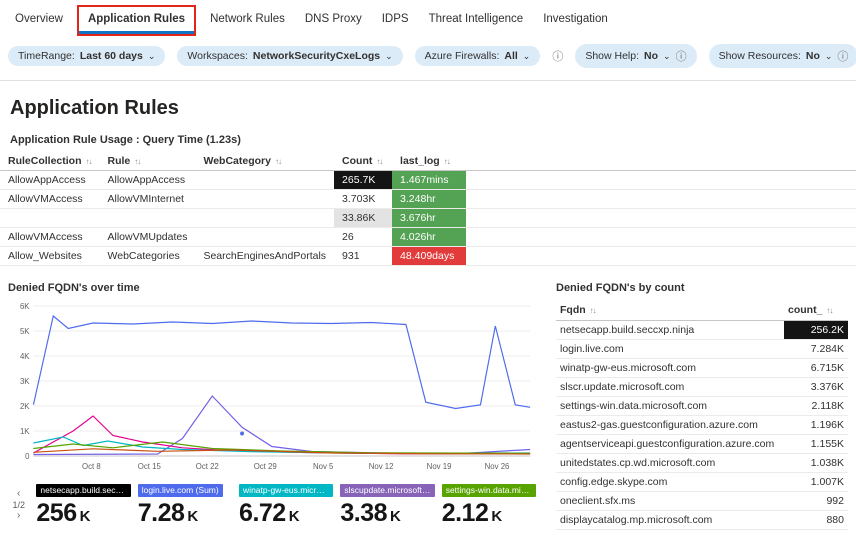 This screenshot has height=560, width=856. What do you see at coordinates (428, 218) in the screenshot?
I see `table-row: 33.86K 3.676hr` at bounding box center [428, 218].